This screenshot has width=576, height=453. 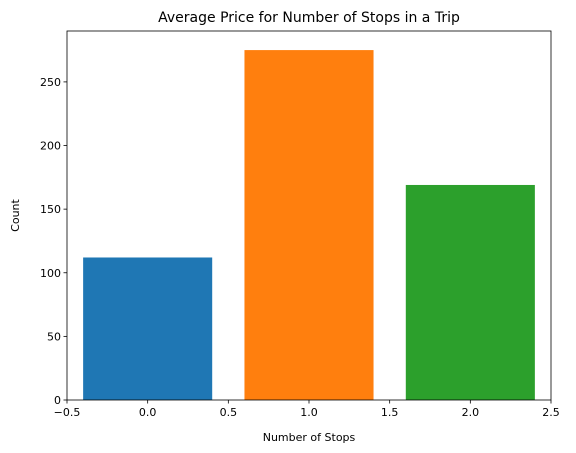 I want to click on y-tick-label: 250, so click(x=50, y=82).